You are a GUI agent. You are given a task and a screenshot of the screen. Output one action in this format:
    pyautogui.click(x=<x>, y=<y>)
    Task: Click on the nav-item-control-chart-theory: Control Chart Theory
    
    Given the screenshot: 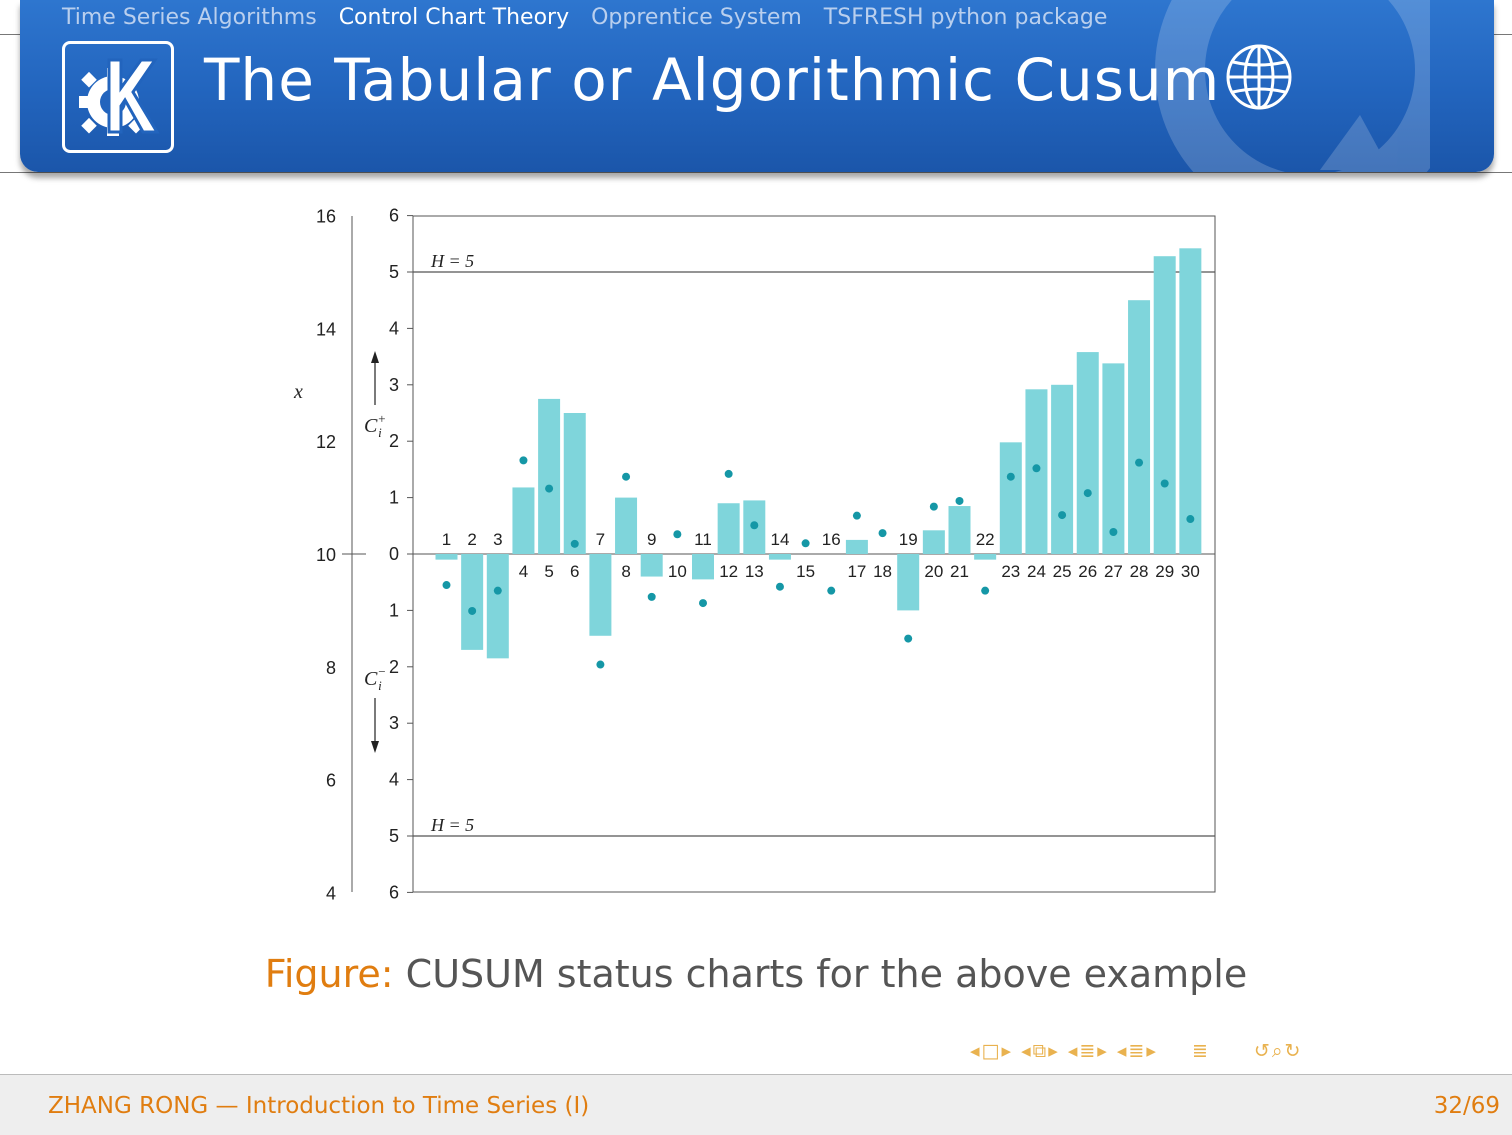 What is the action you would take?
    pyautogui.click(x=454, y=17)
    